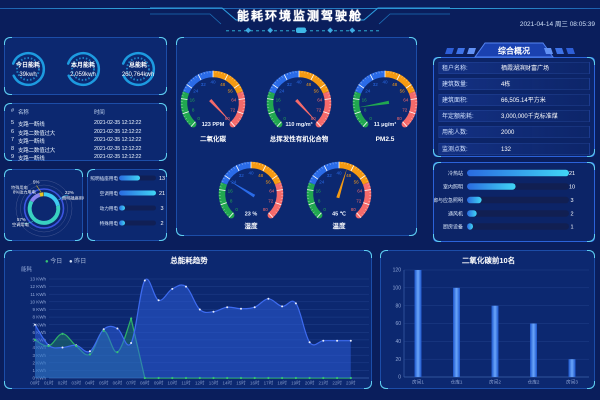 Image resolution: width=600 pixels, height=400 pixels. What do you see at coordinates (213, 125) in the screenshot?
I see `svg-text: 123 PPM` at bounding box center [213, 125].